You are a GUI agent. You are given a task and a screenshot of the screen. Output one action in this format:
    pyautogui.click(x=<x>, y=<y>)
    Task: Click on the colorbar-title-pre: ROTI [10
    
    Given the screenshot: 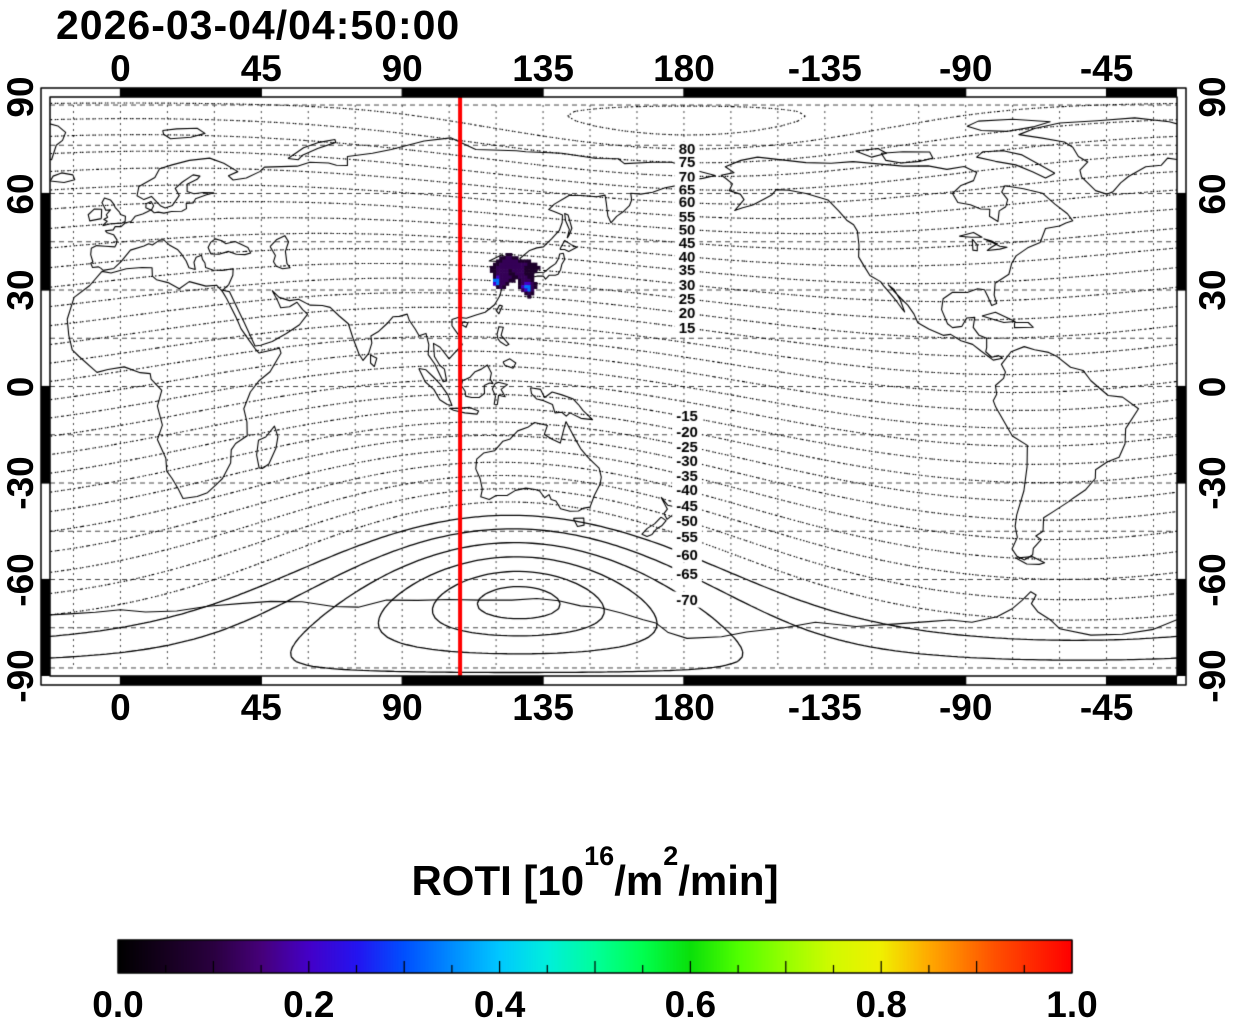 What is the action you would take?
    pyautogui.click(x=498, y=880)
    